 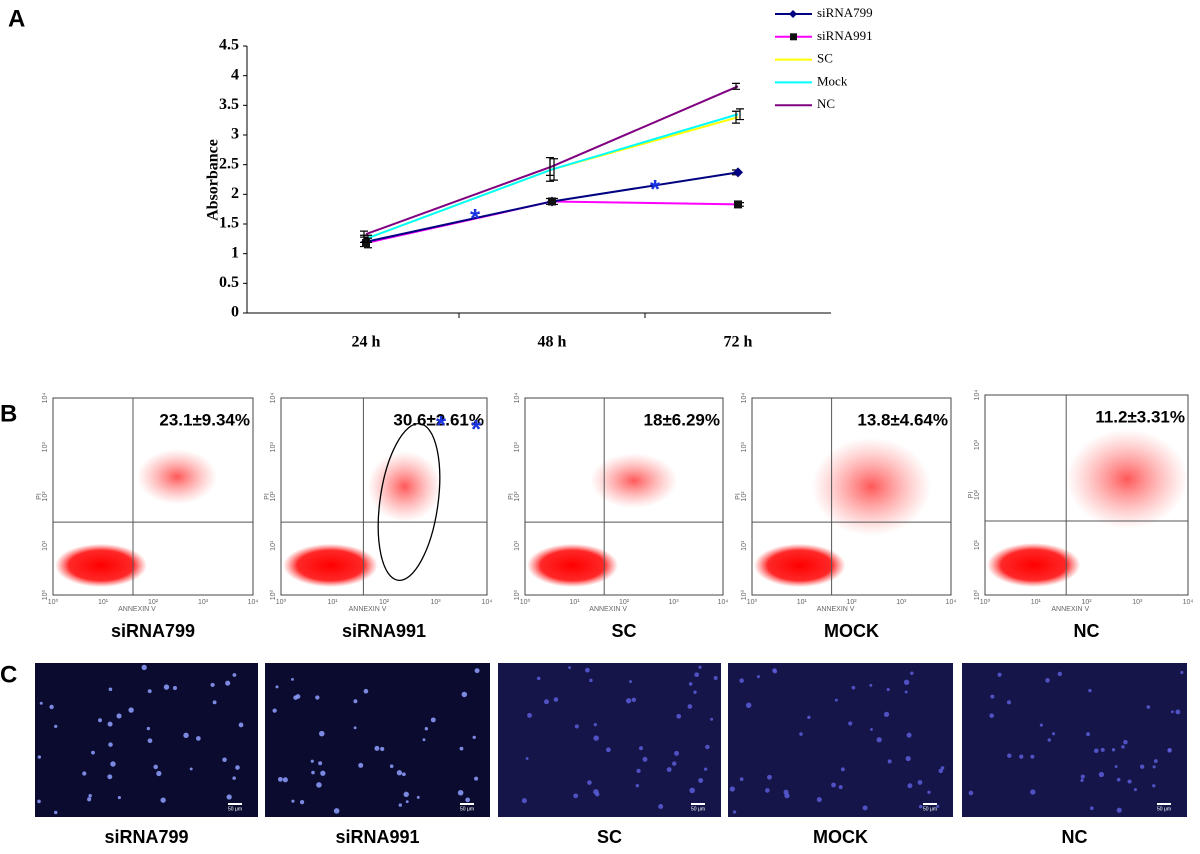 What do you see at coordinates (845, 12) in the screenshot?
I see `legend-label: siRNA799` at bounding box center [845, 12].